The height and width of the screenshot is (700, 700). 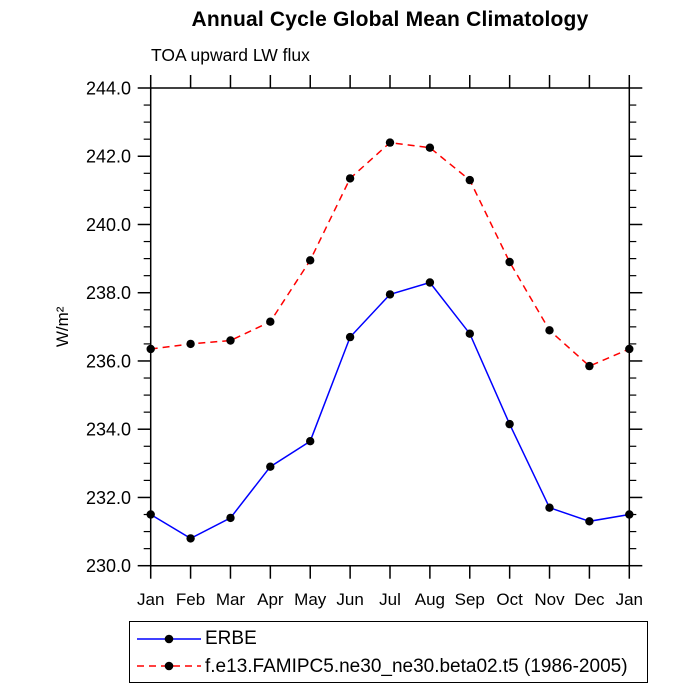 I want to click on x-tick-label: Sep, so click(x=470, y=599).